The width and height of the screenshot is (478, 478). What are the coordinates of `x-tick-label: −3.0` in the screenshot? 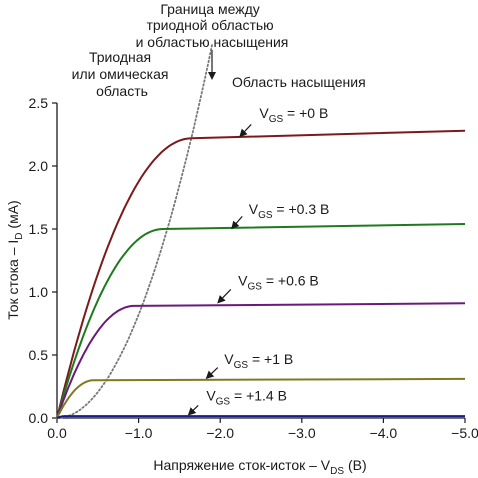 It's located at (302, 433).